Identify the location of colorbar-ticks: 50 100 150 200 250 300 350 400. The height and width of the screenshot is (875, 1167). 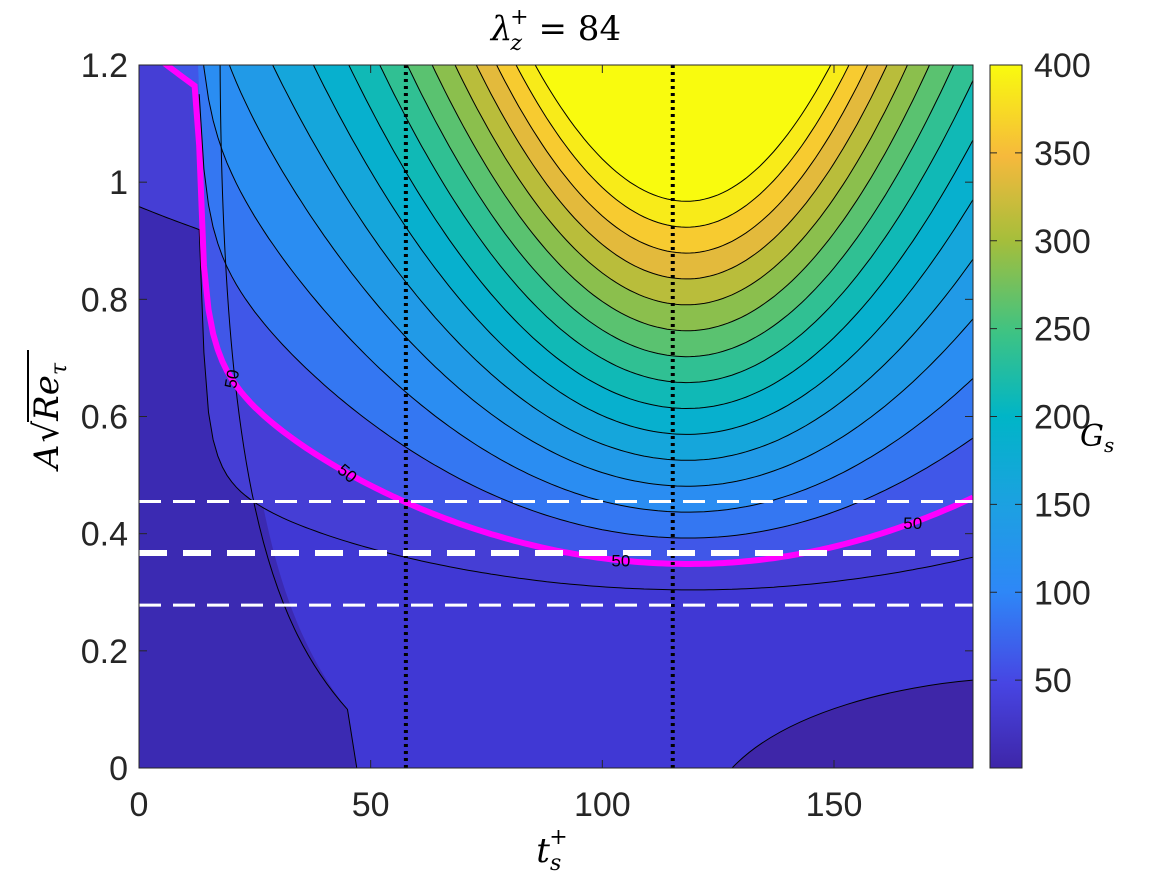
(1040, 373).